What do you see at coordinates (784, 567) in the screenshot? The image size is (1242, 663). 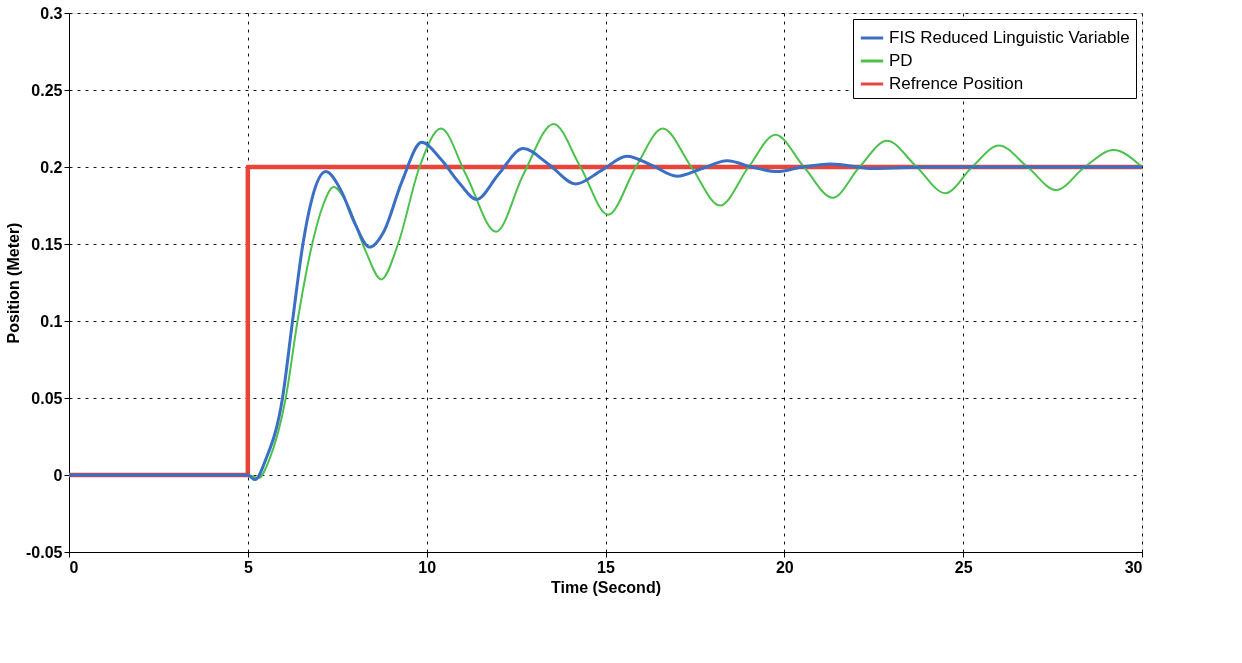 I see `x-tick-label: 20` at bounding box center [784, 567].